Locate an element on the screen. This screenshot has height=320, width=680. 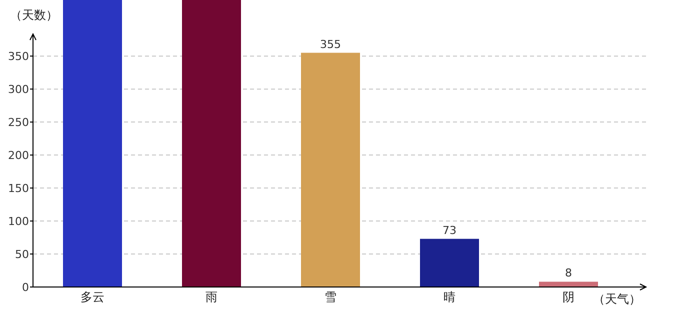
x-tick-label: 晴 is located at coordinates (450, 297).